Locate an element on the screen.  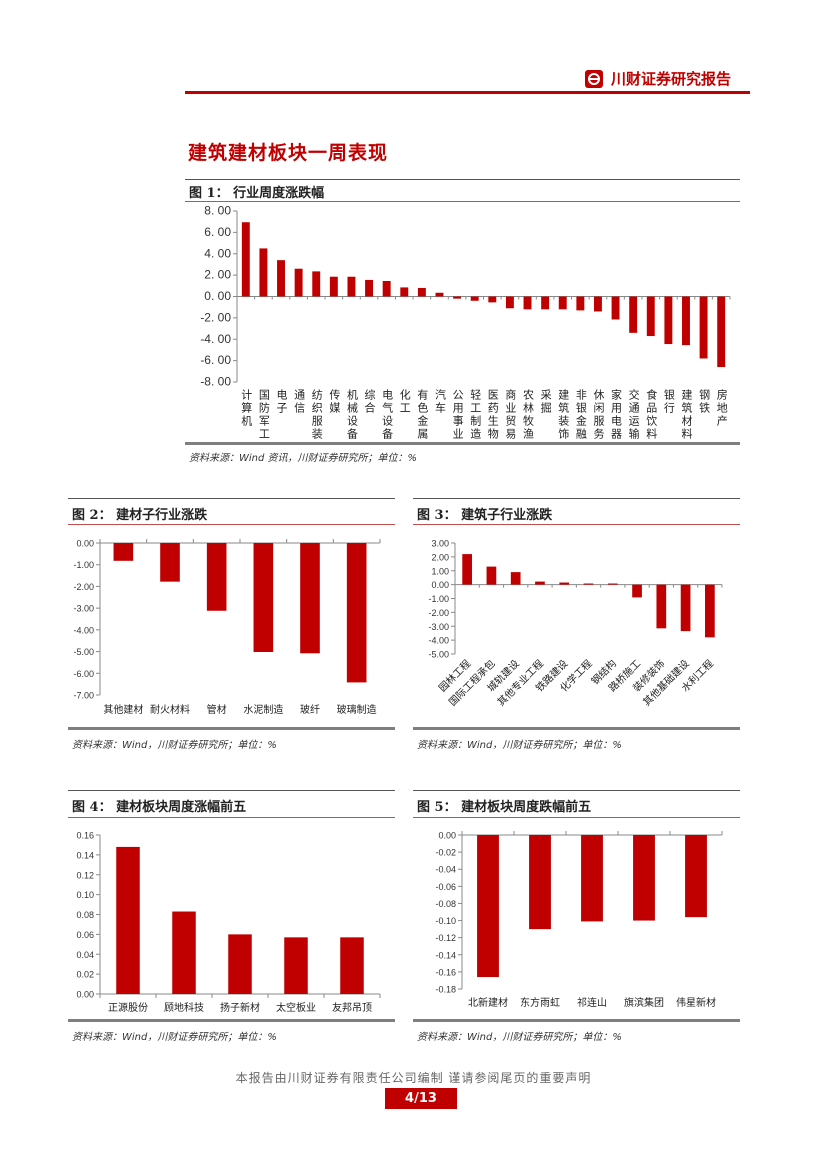
bar-友邦吊顶 is located at coordinates (352, 965).